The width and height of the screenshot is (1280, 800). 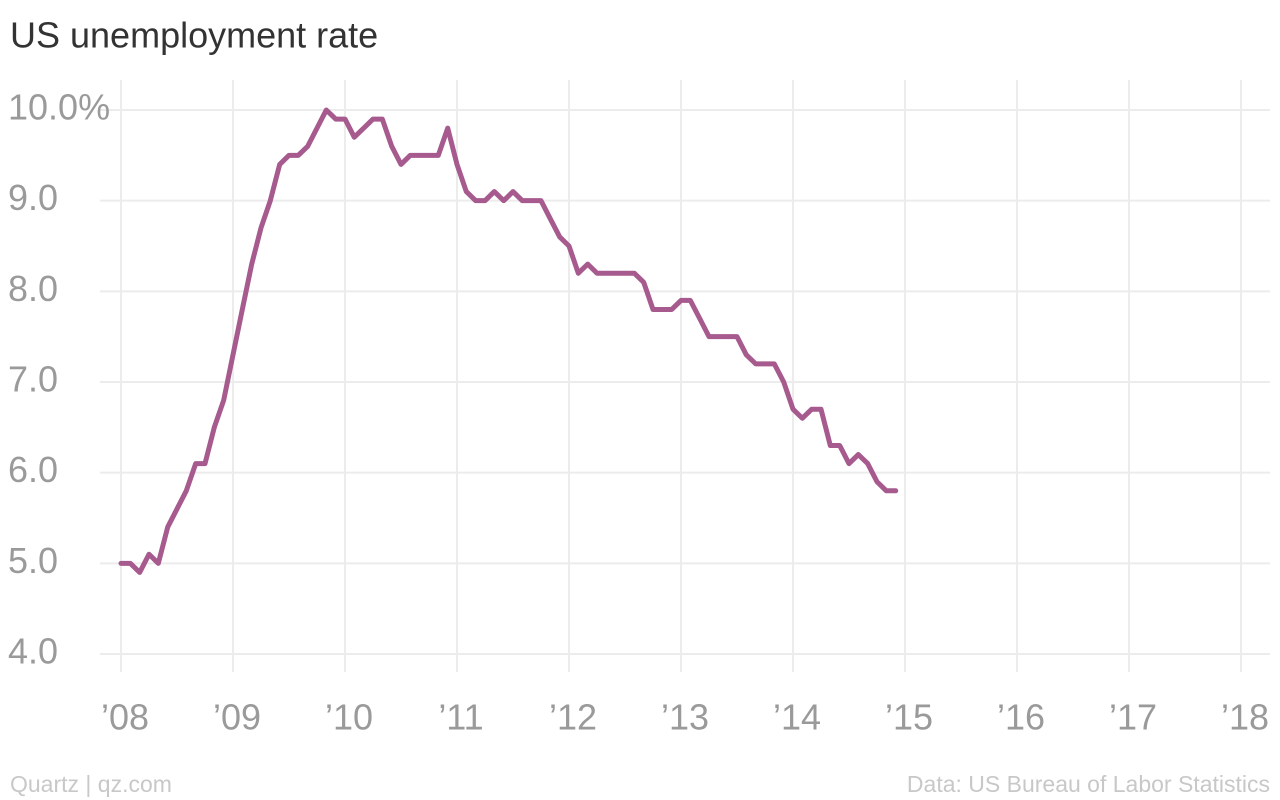 I want to click on credit: Quartz | qz.com, so click(x=91, y=784).